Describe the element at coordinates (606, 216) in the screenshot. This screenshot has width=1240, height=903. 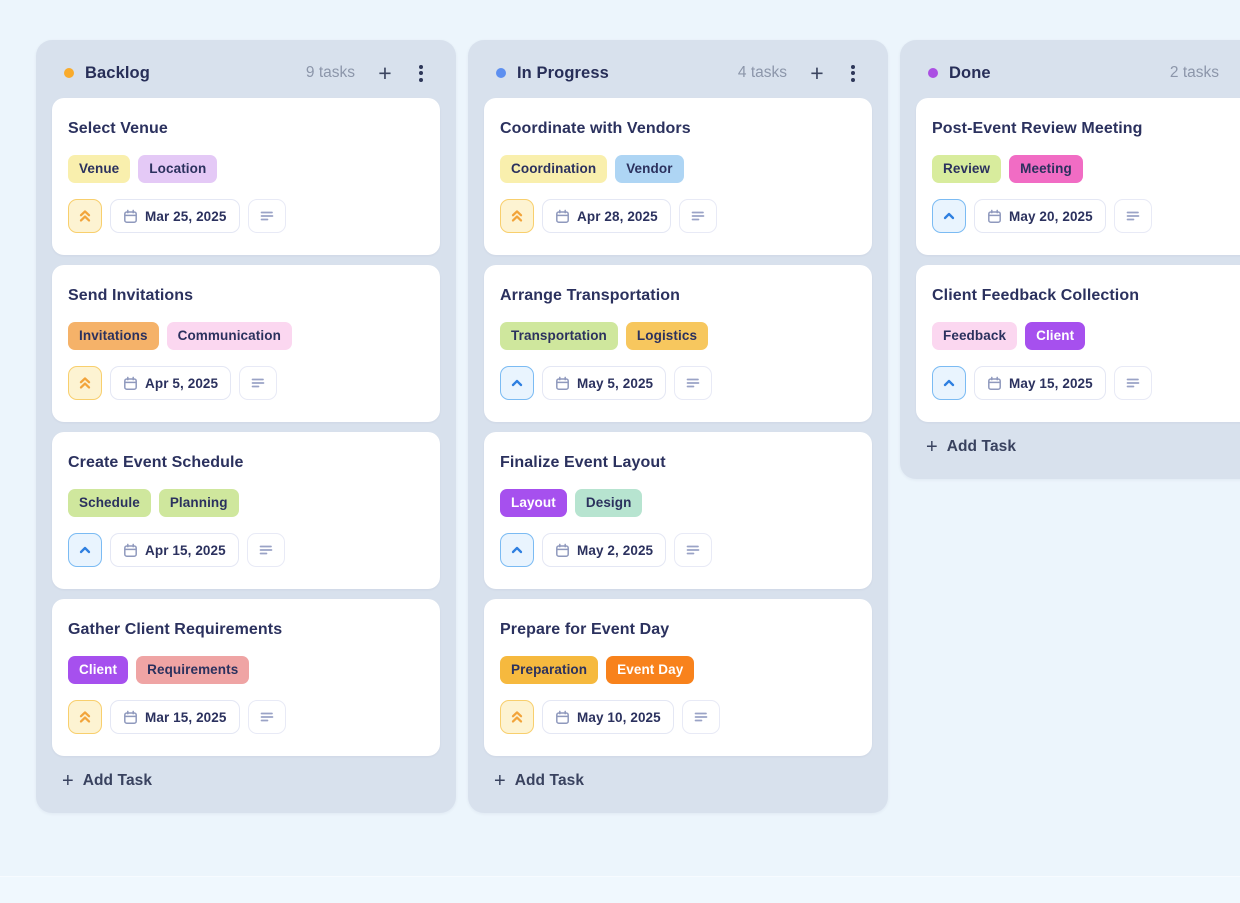
I see `due-date-chip: Apr 28, 2025` at that location.